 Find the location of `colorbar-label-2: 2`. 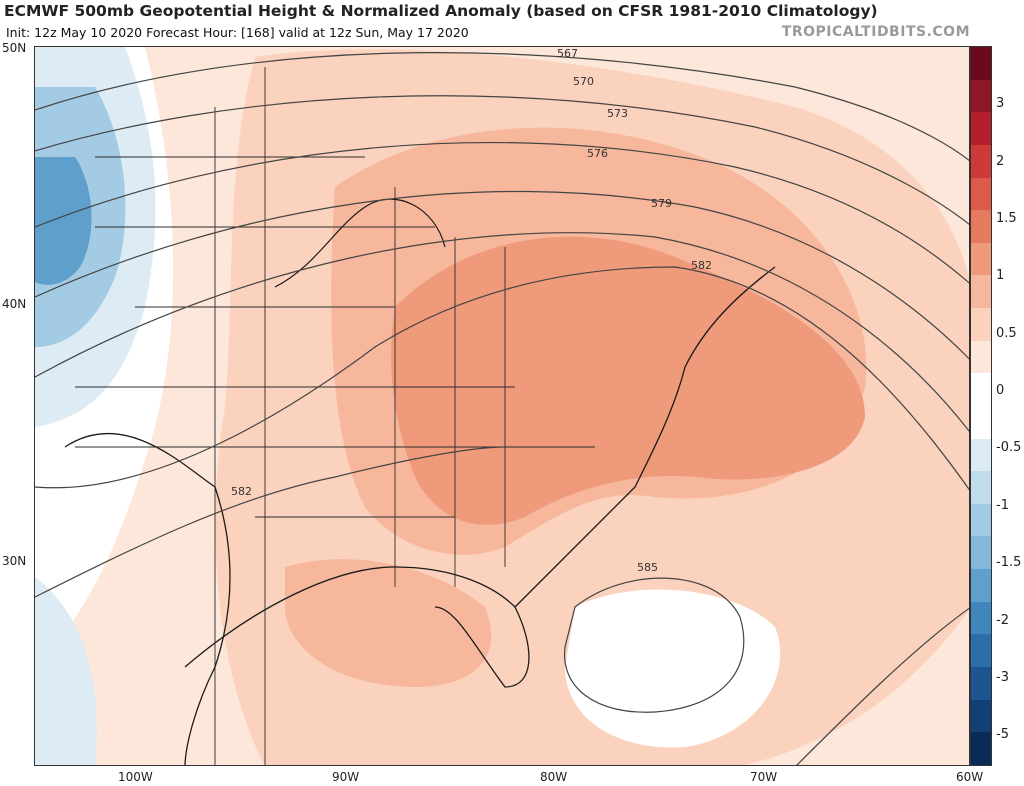

colorbar-label-2: 2 is located at coordinates (1000, 161).